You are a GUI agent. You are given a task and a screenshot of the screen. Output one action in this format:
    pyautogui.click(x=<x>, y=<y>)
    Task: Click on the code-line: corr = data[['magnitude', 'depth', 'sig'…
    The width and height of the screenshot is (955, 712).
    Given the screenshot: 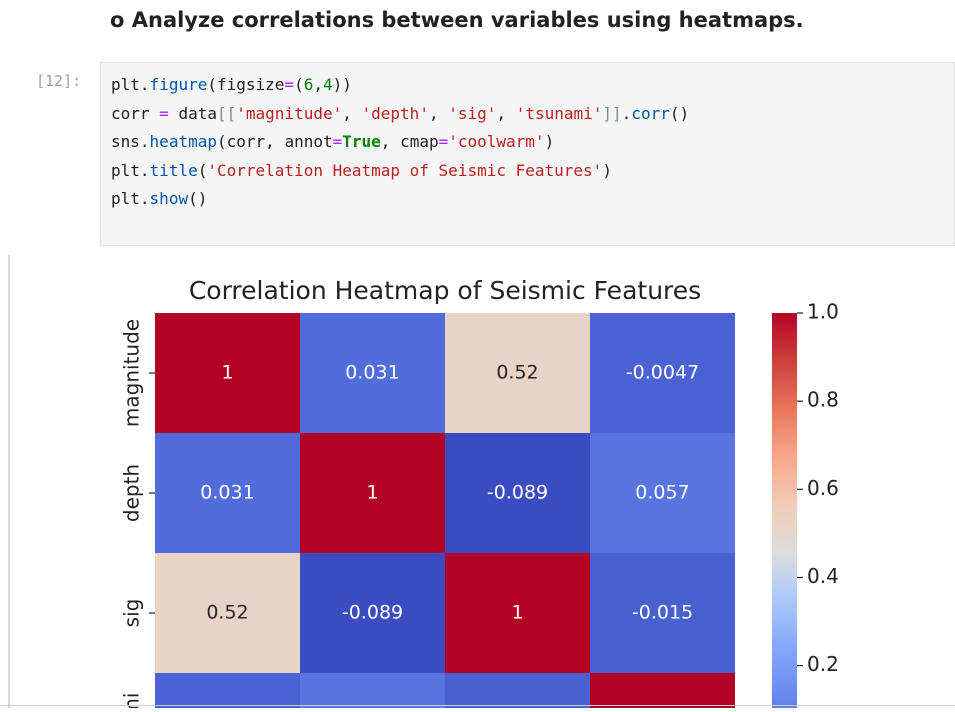 What is the action you would take?
    pyautogui.click(x=400, y=113)
    